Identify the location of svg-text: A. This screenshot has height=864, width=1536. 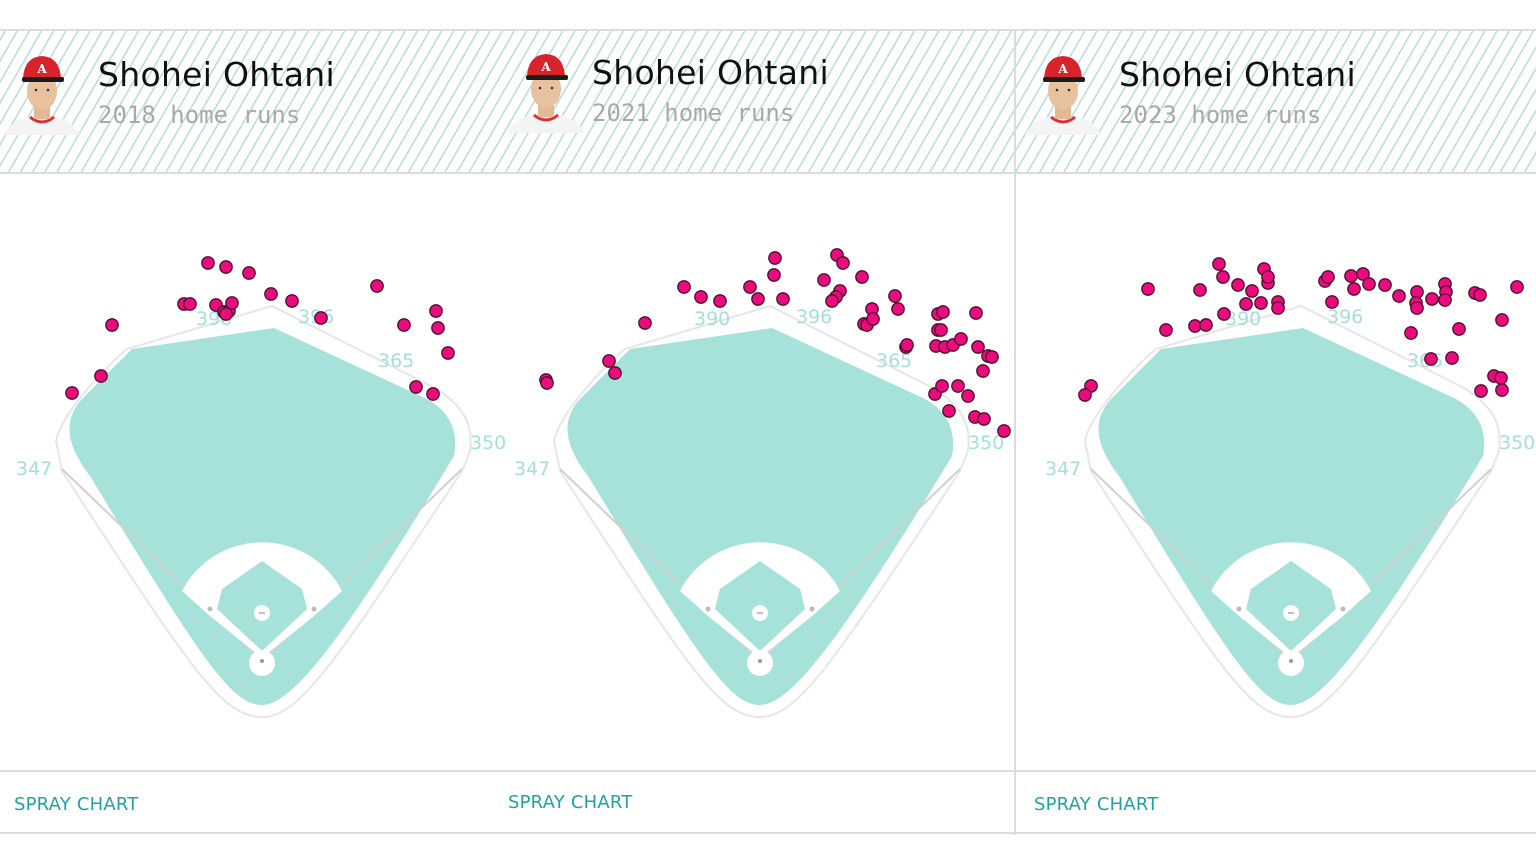
(1062, 69).